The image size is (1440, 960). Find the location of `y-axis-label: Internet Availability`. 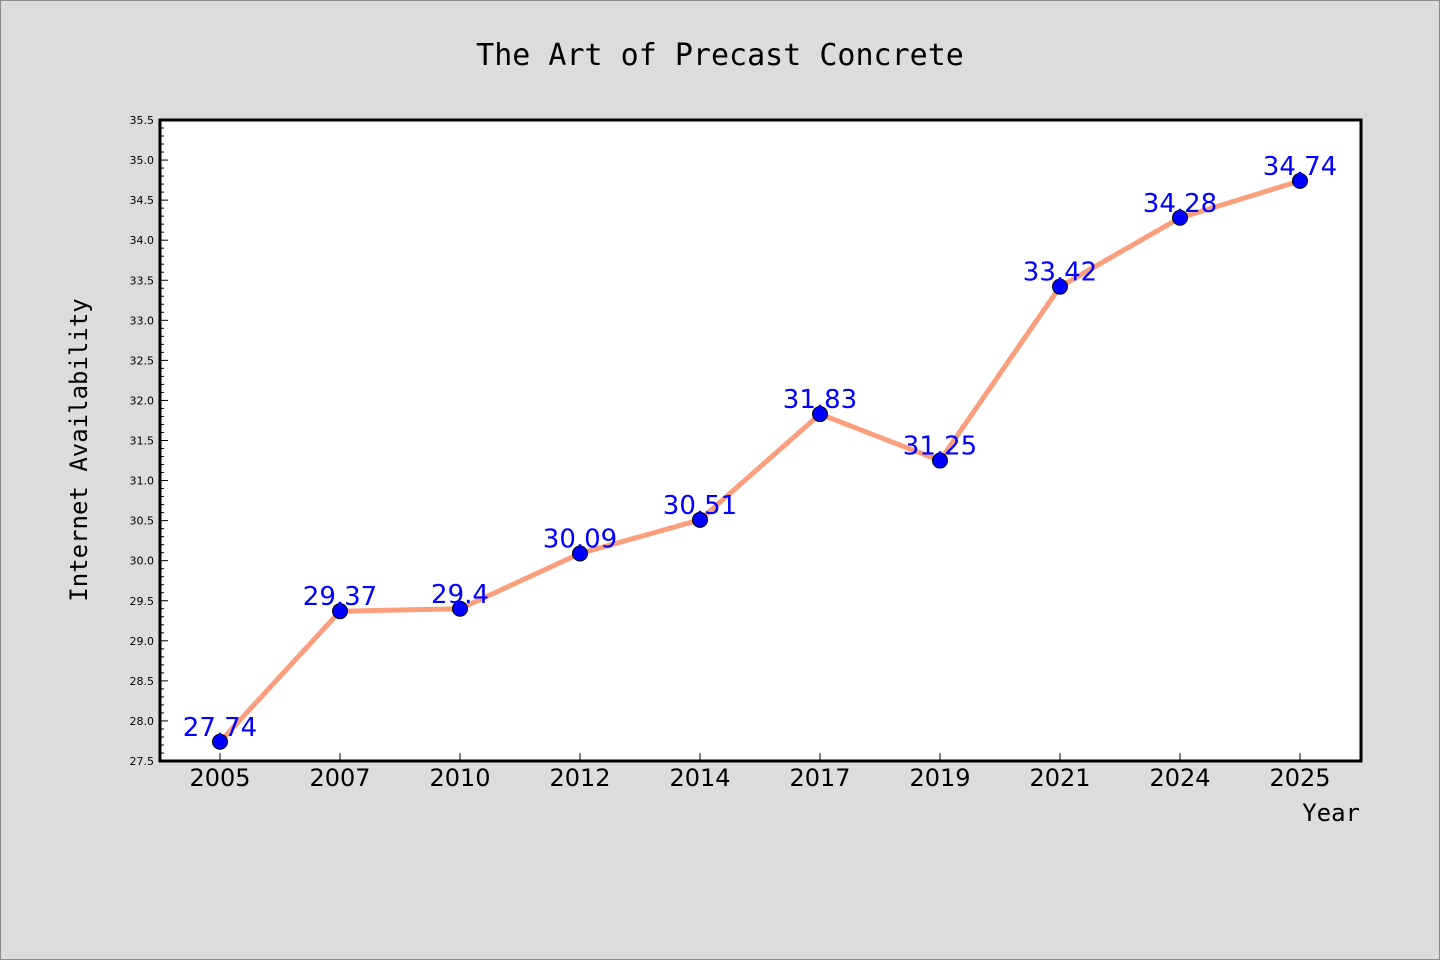

y-axis-label: Internet Availability is located at coordinates (79, 449).